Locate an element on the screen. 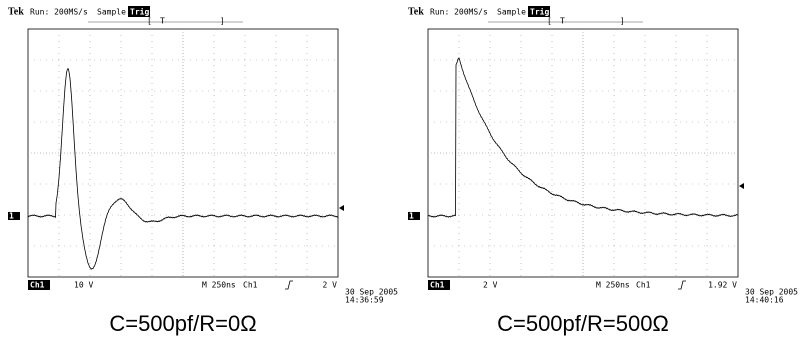 This screenshot has height=339, width=801. footer-trigger-level: 1.92 V is located at coordinates (722, 285).